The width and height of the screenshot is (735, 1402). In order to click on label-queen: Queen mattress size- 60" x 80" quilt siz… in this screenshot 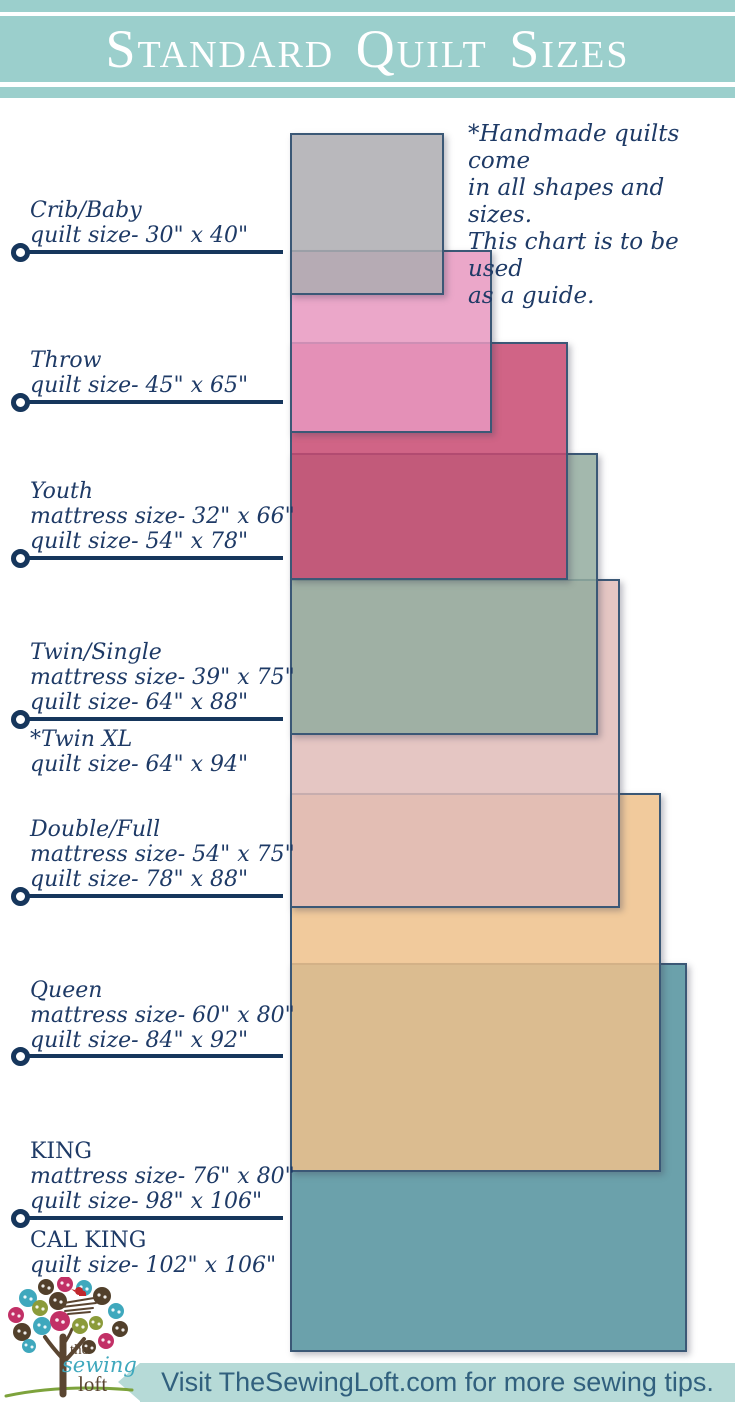, I will do `click(165, 1015)`.